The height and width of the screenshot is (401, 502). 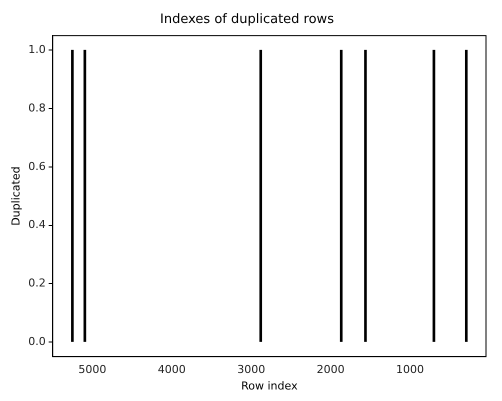 I want to click on chart-title: Indexes of duplicated rows, so click(x=247, y=20).